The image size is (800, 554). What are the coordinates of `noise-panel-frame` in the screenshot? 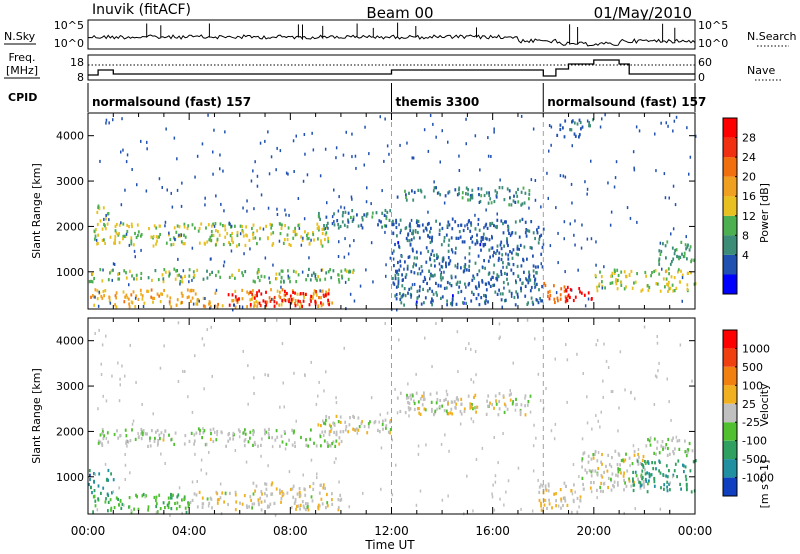 It's located at (391, 34).